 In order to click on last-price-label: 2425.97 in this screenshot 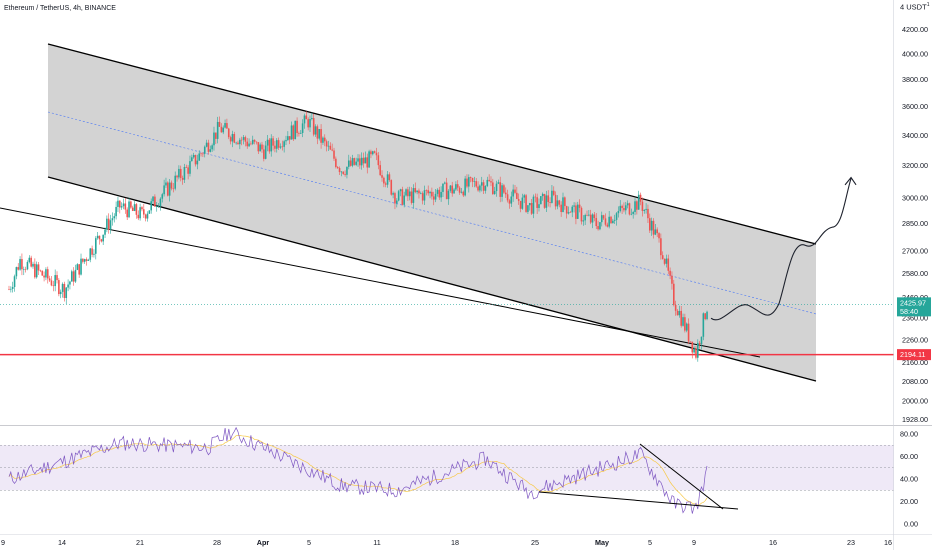, I will do `click(913, 302)`.